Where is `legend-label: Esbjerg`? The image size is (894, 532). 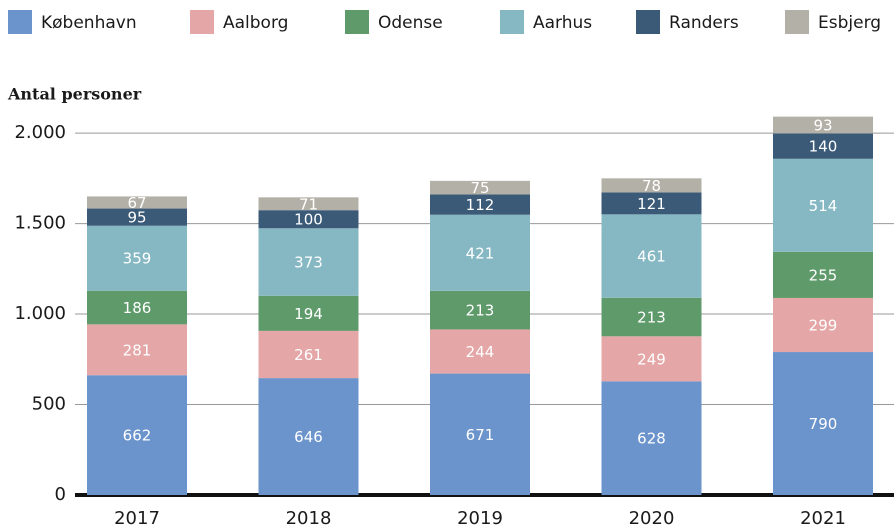
legend-label: Esbjerg is located at coordinates (849, 23).